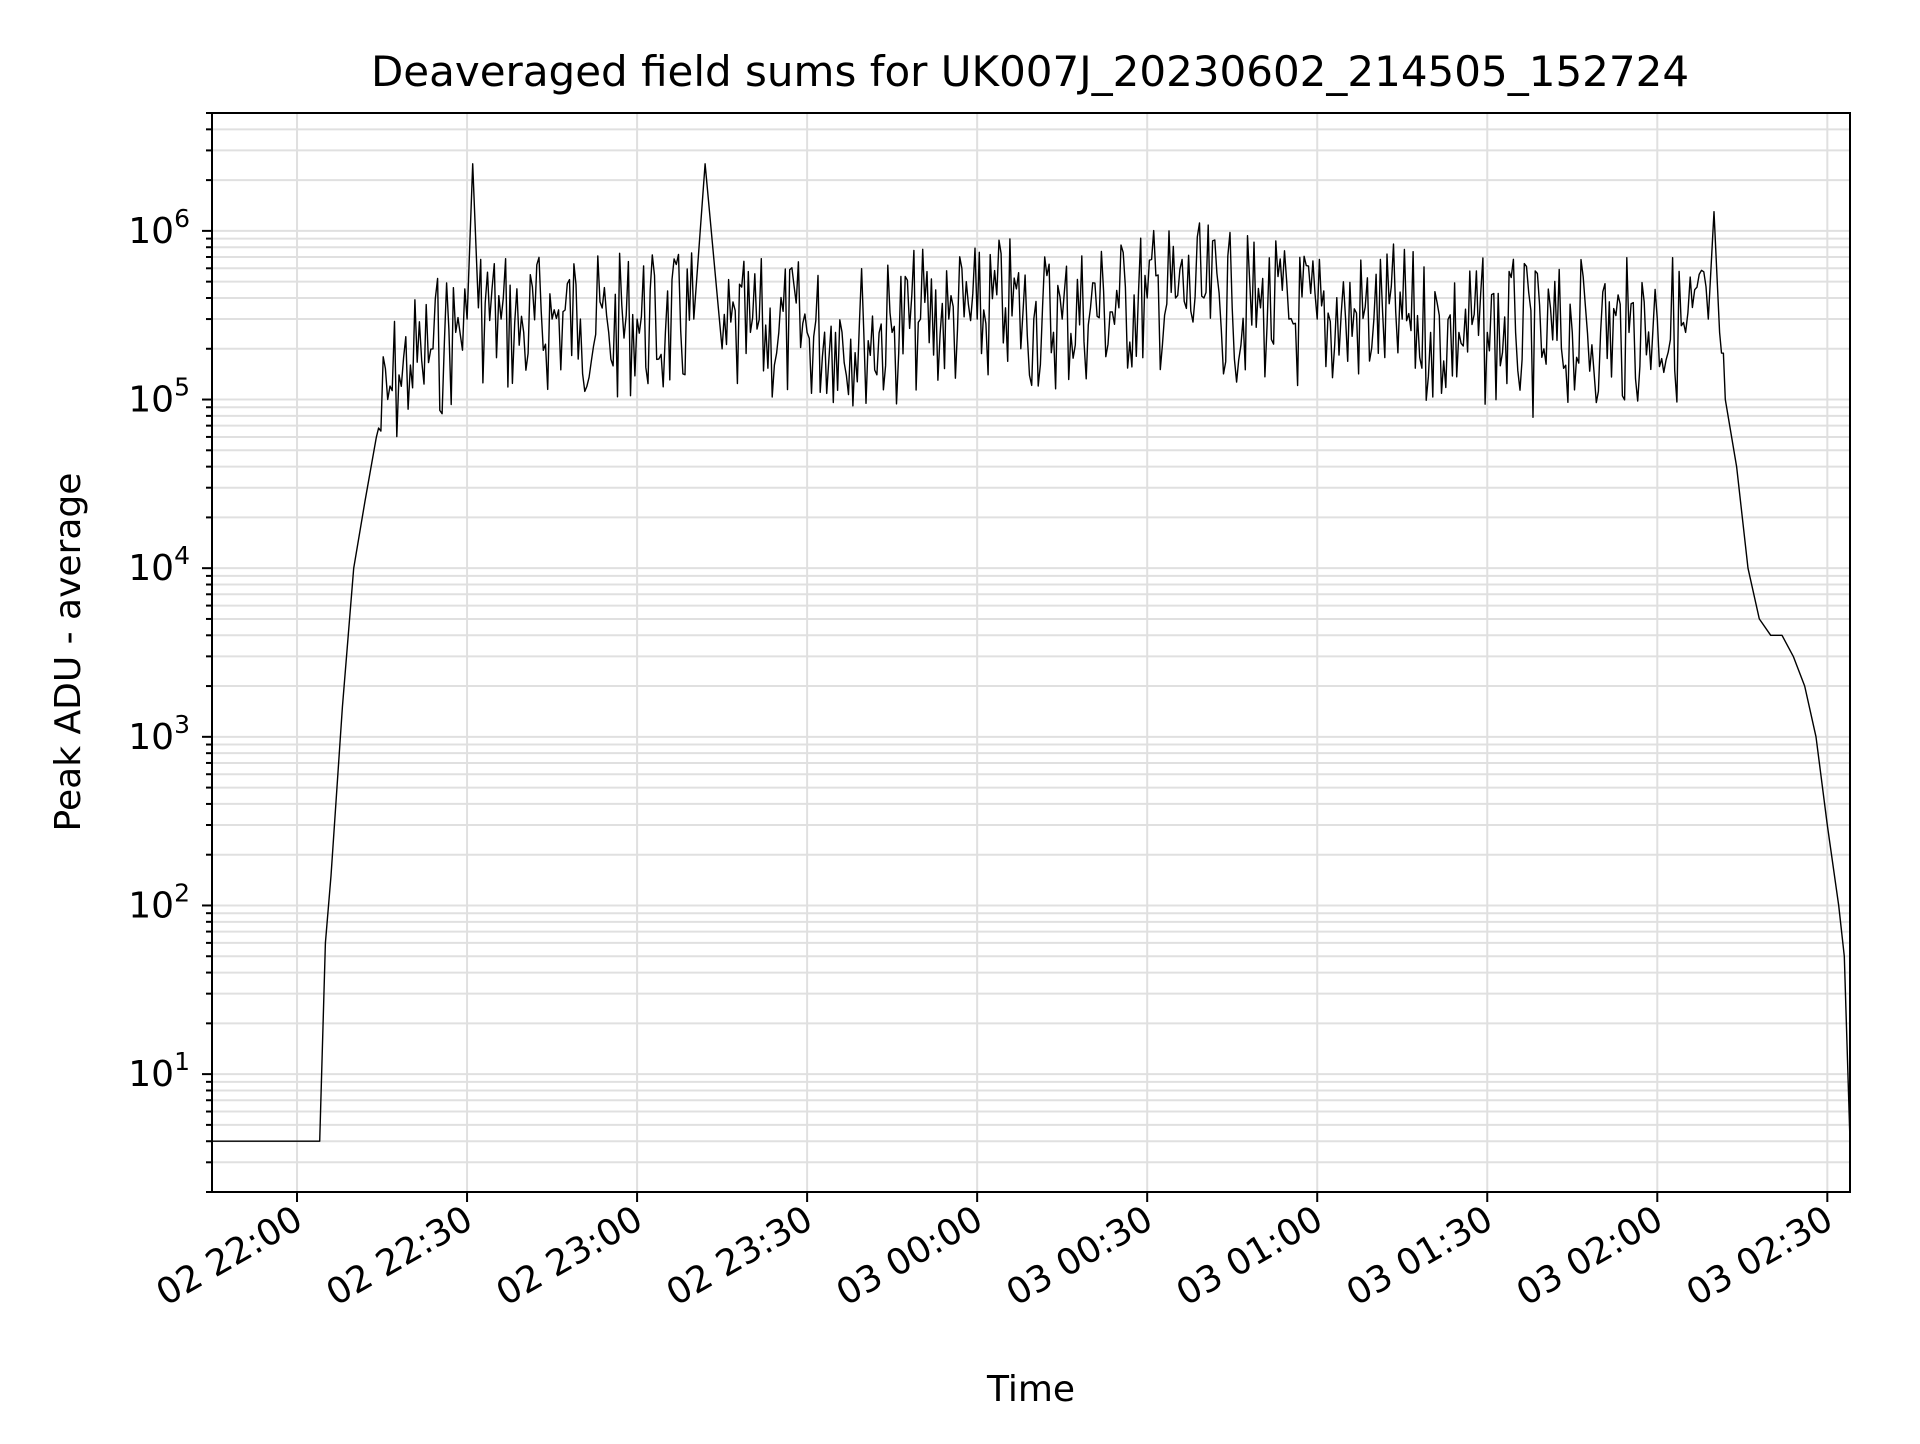  I want to click on y-tick-label: 10⁴, so click(159, 565).